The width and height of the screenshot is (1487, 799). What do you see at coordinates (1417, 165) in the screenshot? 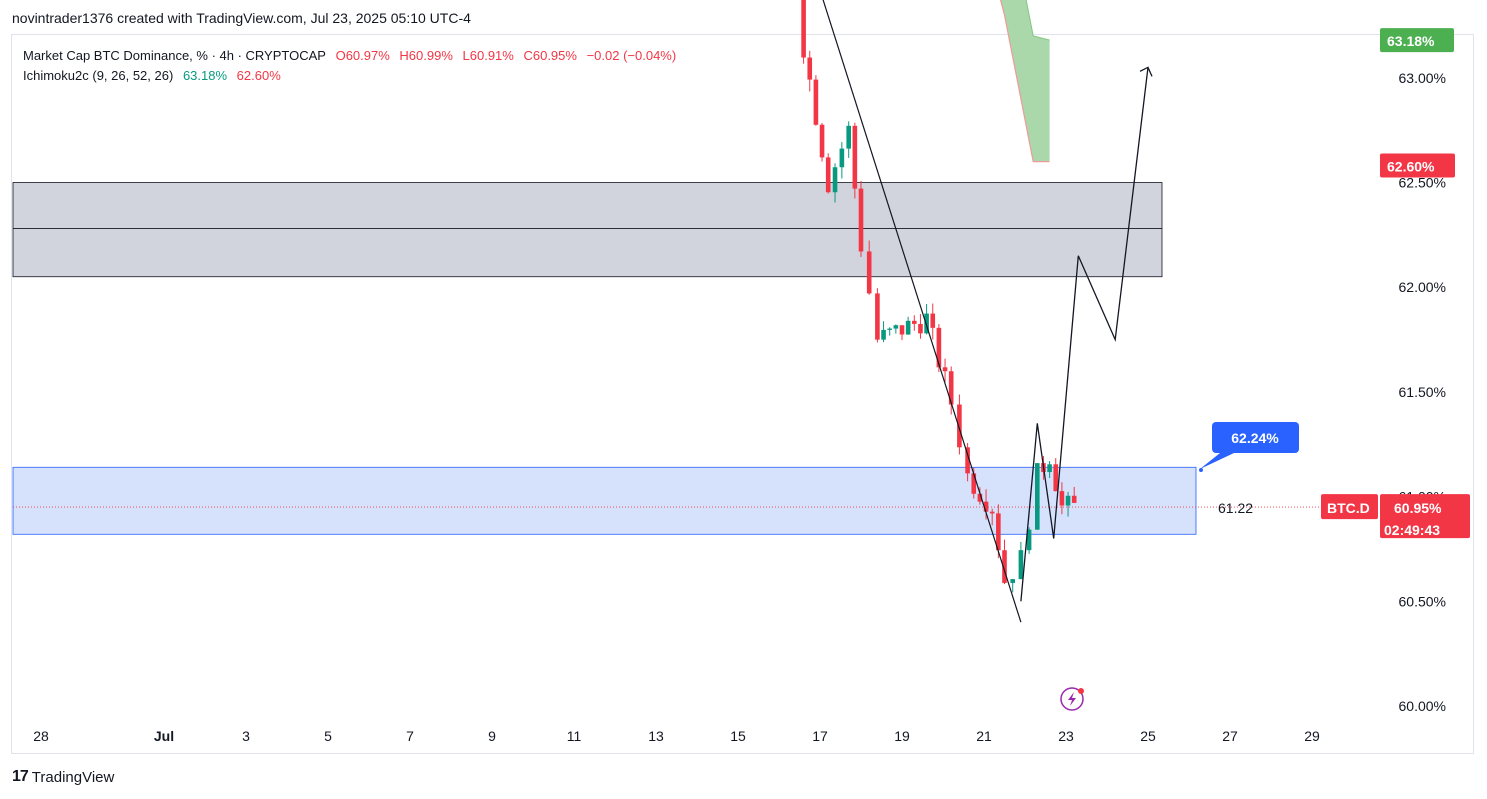
I see `cloud-lower-tag: 62.60%` at bounding box center [1417, 165].